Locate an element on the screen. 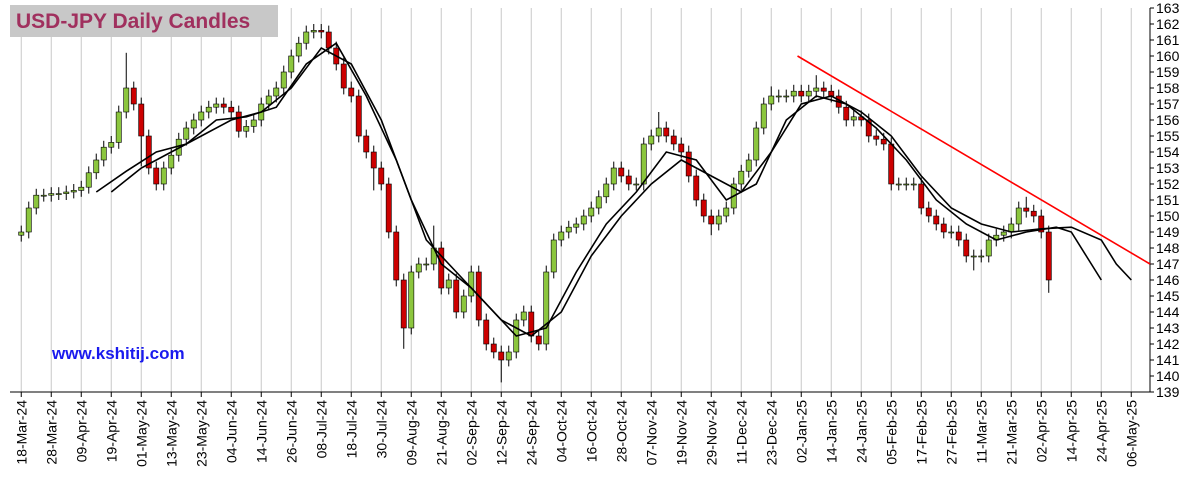 This screenshot has width=1188, height=486. y-tick-label: 141 is located at coordinates (1168, 360).